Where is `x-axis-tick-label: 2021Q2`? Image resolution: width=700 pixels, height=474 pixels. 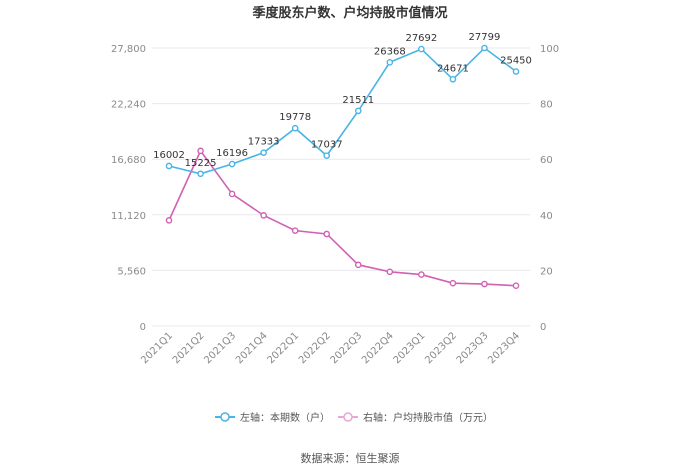 x-axis-tick-label: 2021Q2 is located at coordinates (189, 348).